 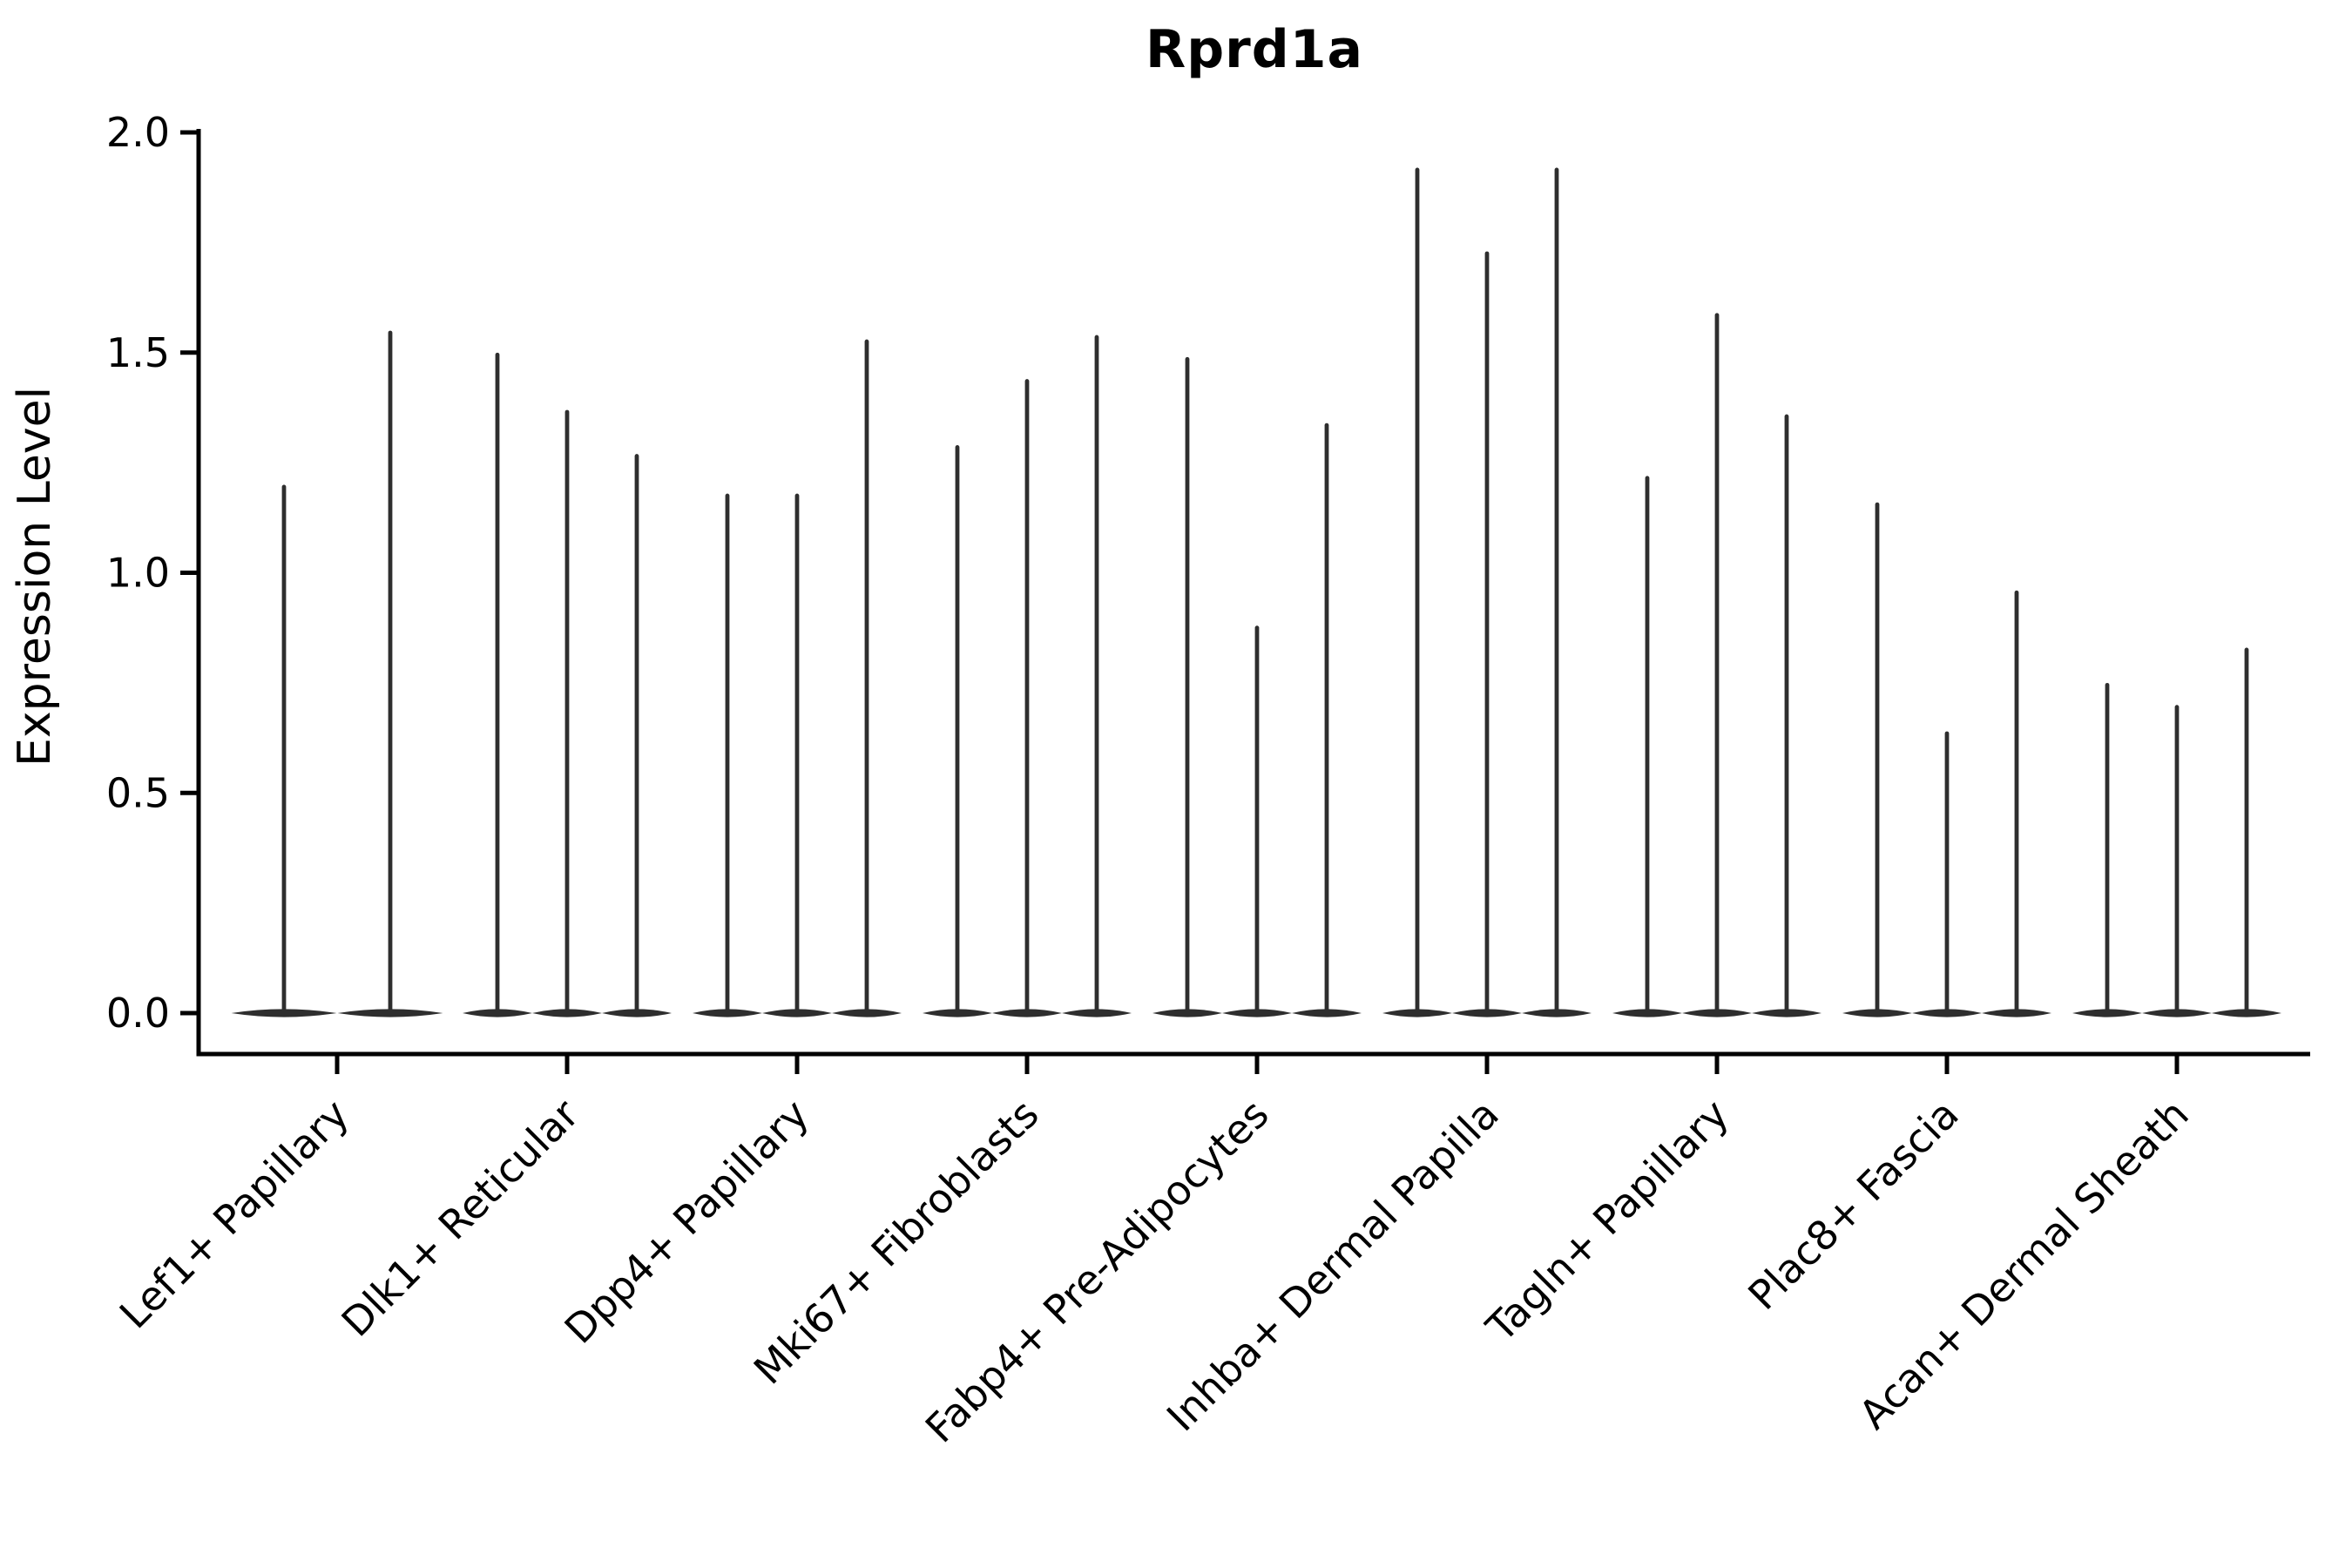 I want to click on x-tick-label: Dpp4+ Papillary, so click(x=687, y=1222).